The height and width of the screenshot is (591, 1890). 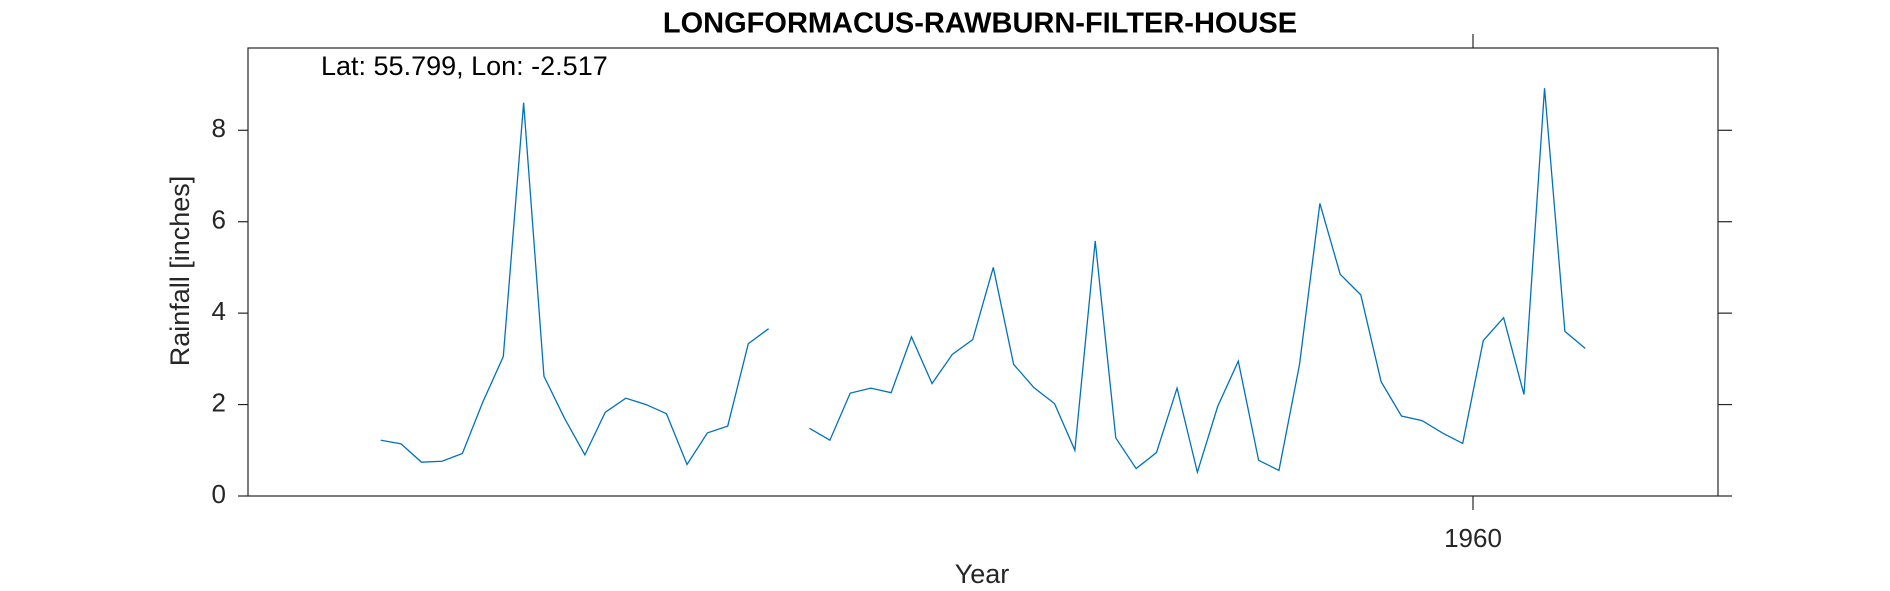 I want to click on annotation: Lat: 55.799, Lon: -2.517, so click(x=464, y=66).